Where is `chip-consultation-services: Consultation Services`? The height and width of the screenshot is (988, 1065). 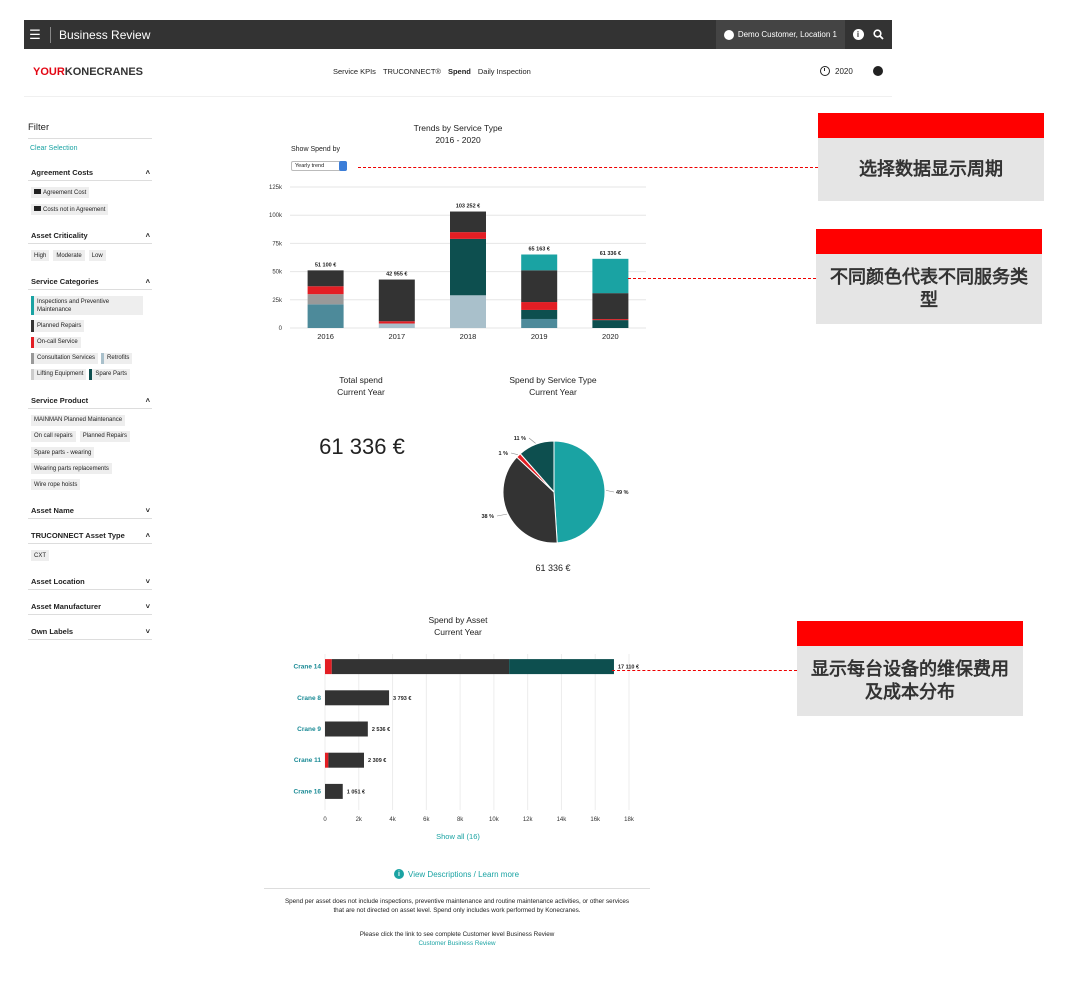
chip-consultation-services: Consultation Services is located at coordinates (65, 358).